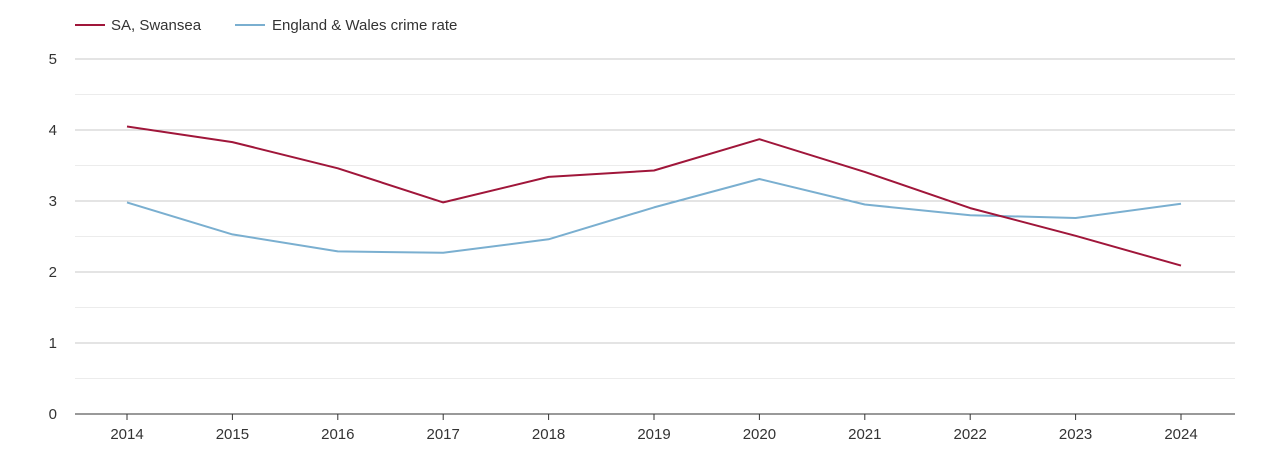 The width and height of the screenshot is (1270, 450). I want to click on legend: SA, Swansea England & Wales crime rate, so click(266, 25).